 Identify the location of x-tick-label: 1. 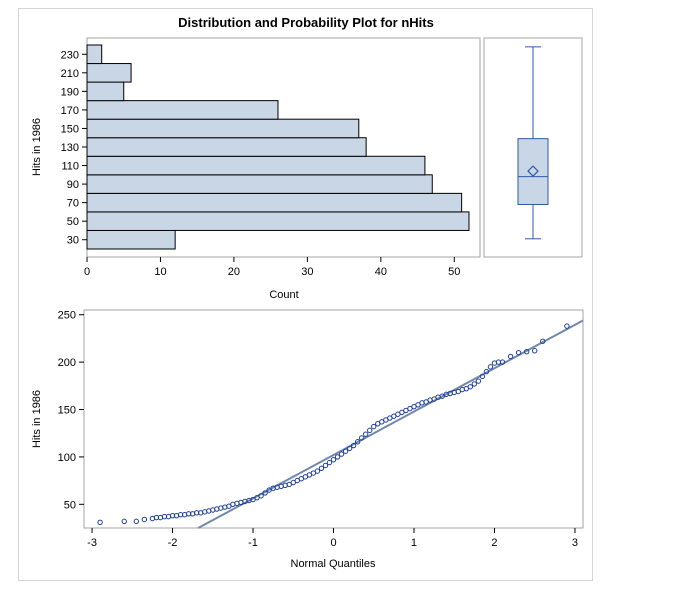
(414, 543).